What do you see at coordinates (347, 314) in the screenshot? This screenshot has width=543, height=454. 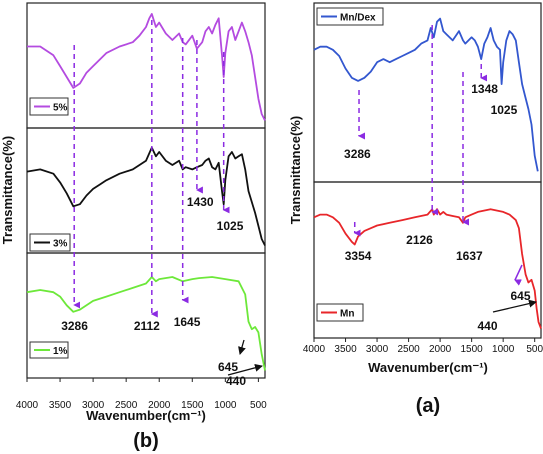 I see `panel-a-legend-label-1: Mn` at bounding box center [347, 314].